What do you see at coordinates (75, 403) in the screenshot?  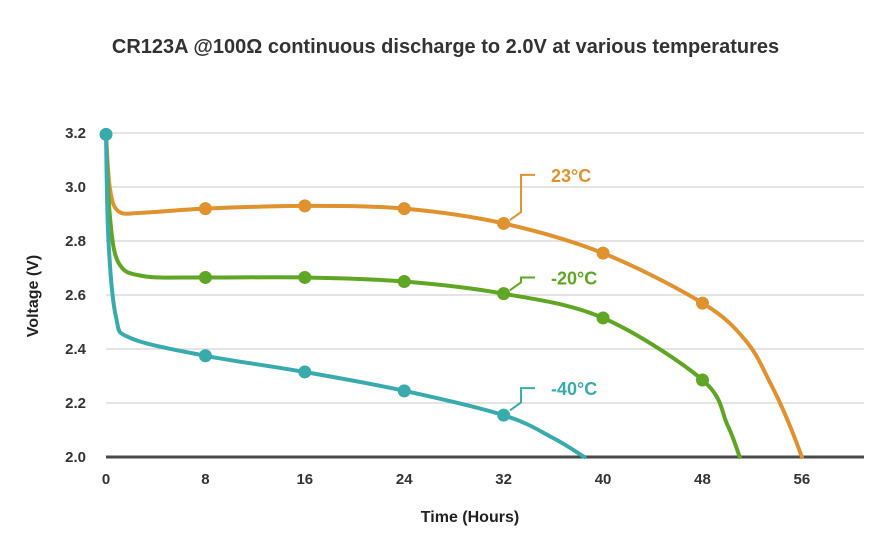 I see `y-tick-label: 2.2` at bounding box center [75, 403].